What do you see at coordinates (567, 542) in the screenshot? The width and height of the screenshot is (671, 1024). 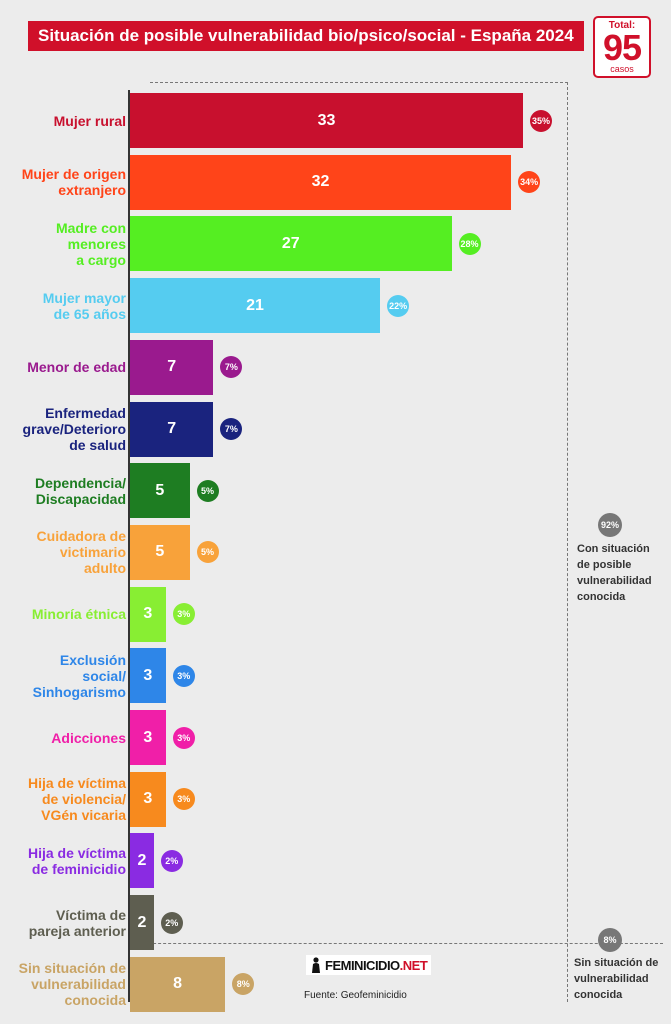 I see `frame-right-dashed` at bounding box center [567, 542].